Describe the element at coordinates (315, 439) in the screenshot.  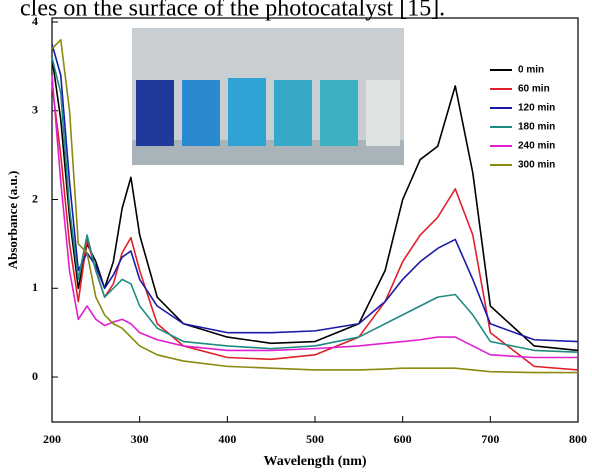
I see `x-tick-label: 500` at that location.